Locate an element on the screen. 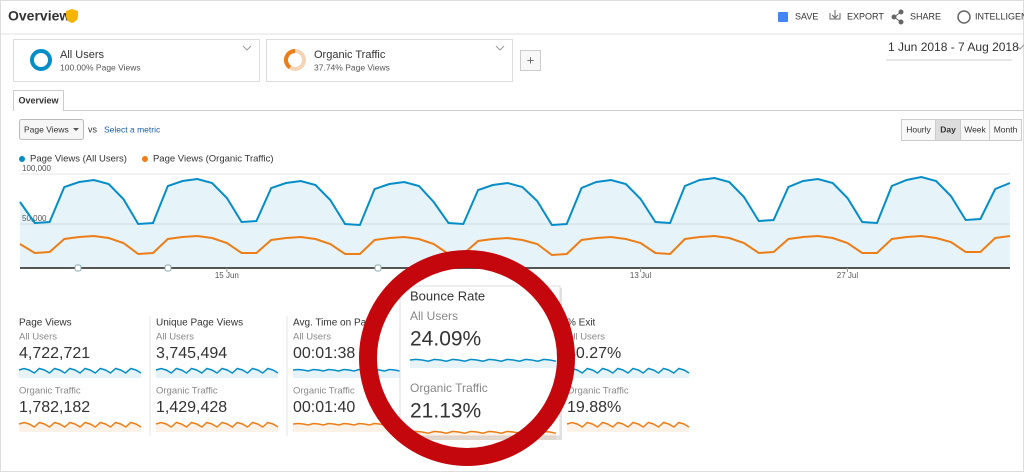  metric-value: 24.09% is located at coordinates (445, 339).